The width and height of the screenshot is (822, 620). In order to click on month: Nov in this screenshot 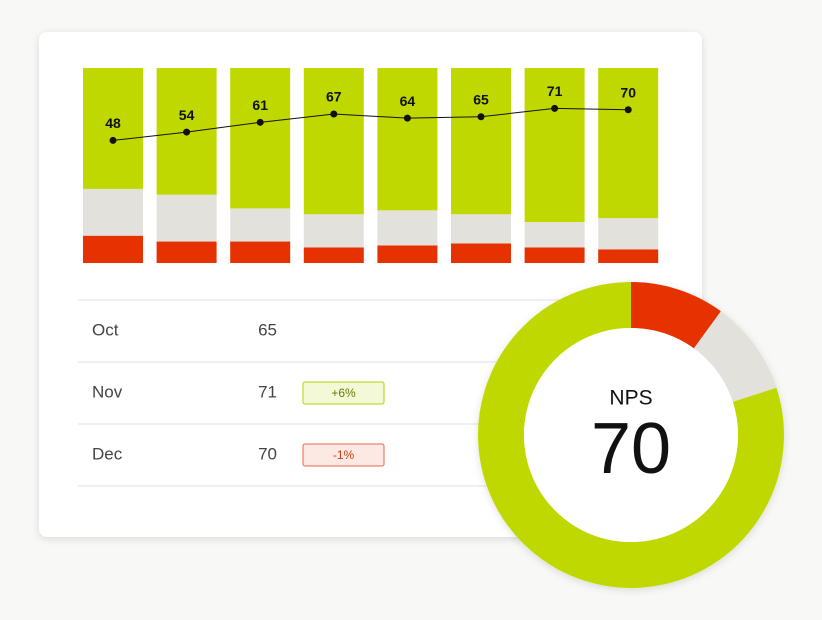, I will do `click(107, 391)`.